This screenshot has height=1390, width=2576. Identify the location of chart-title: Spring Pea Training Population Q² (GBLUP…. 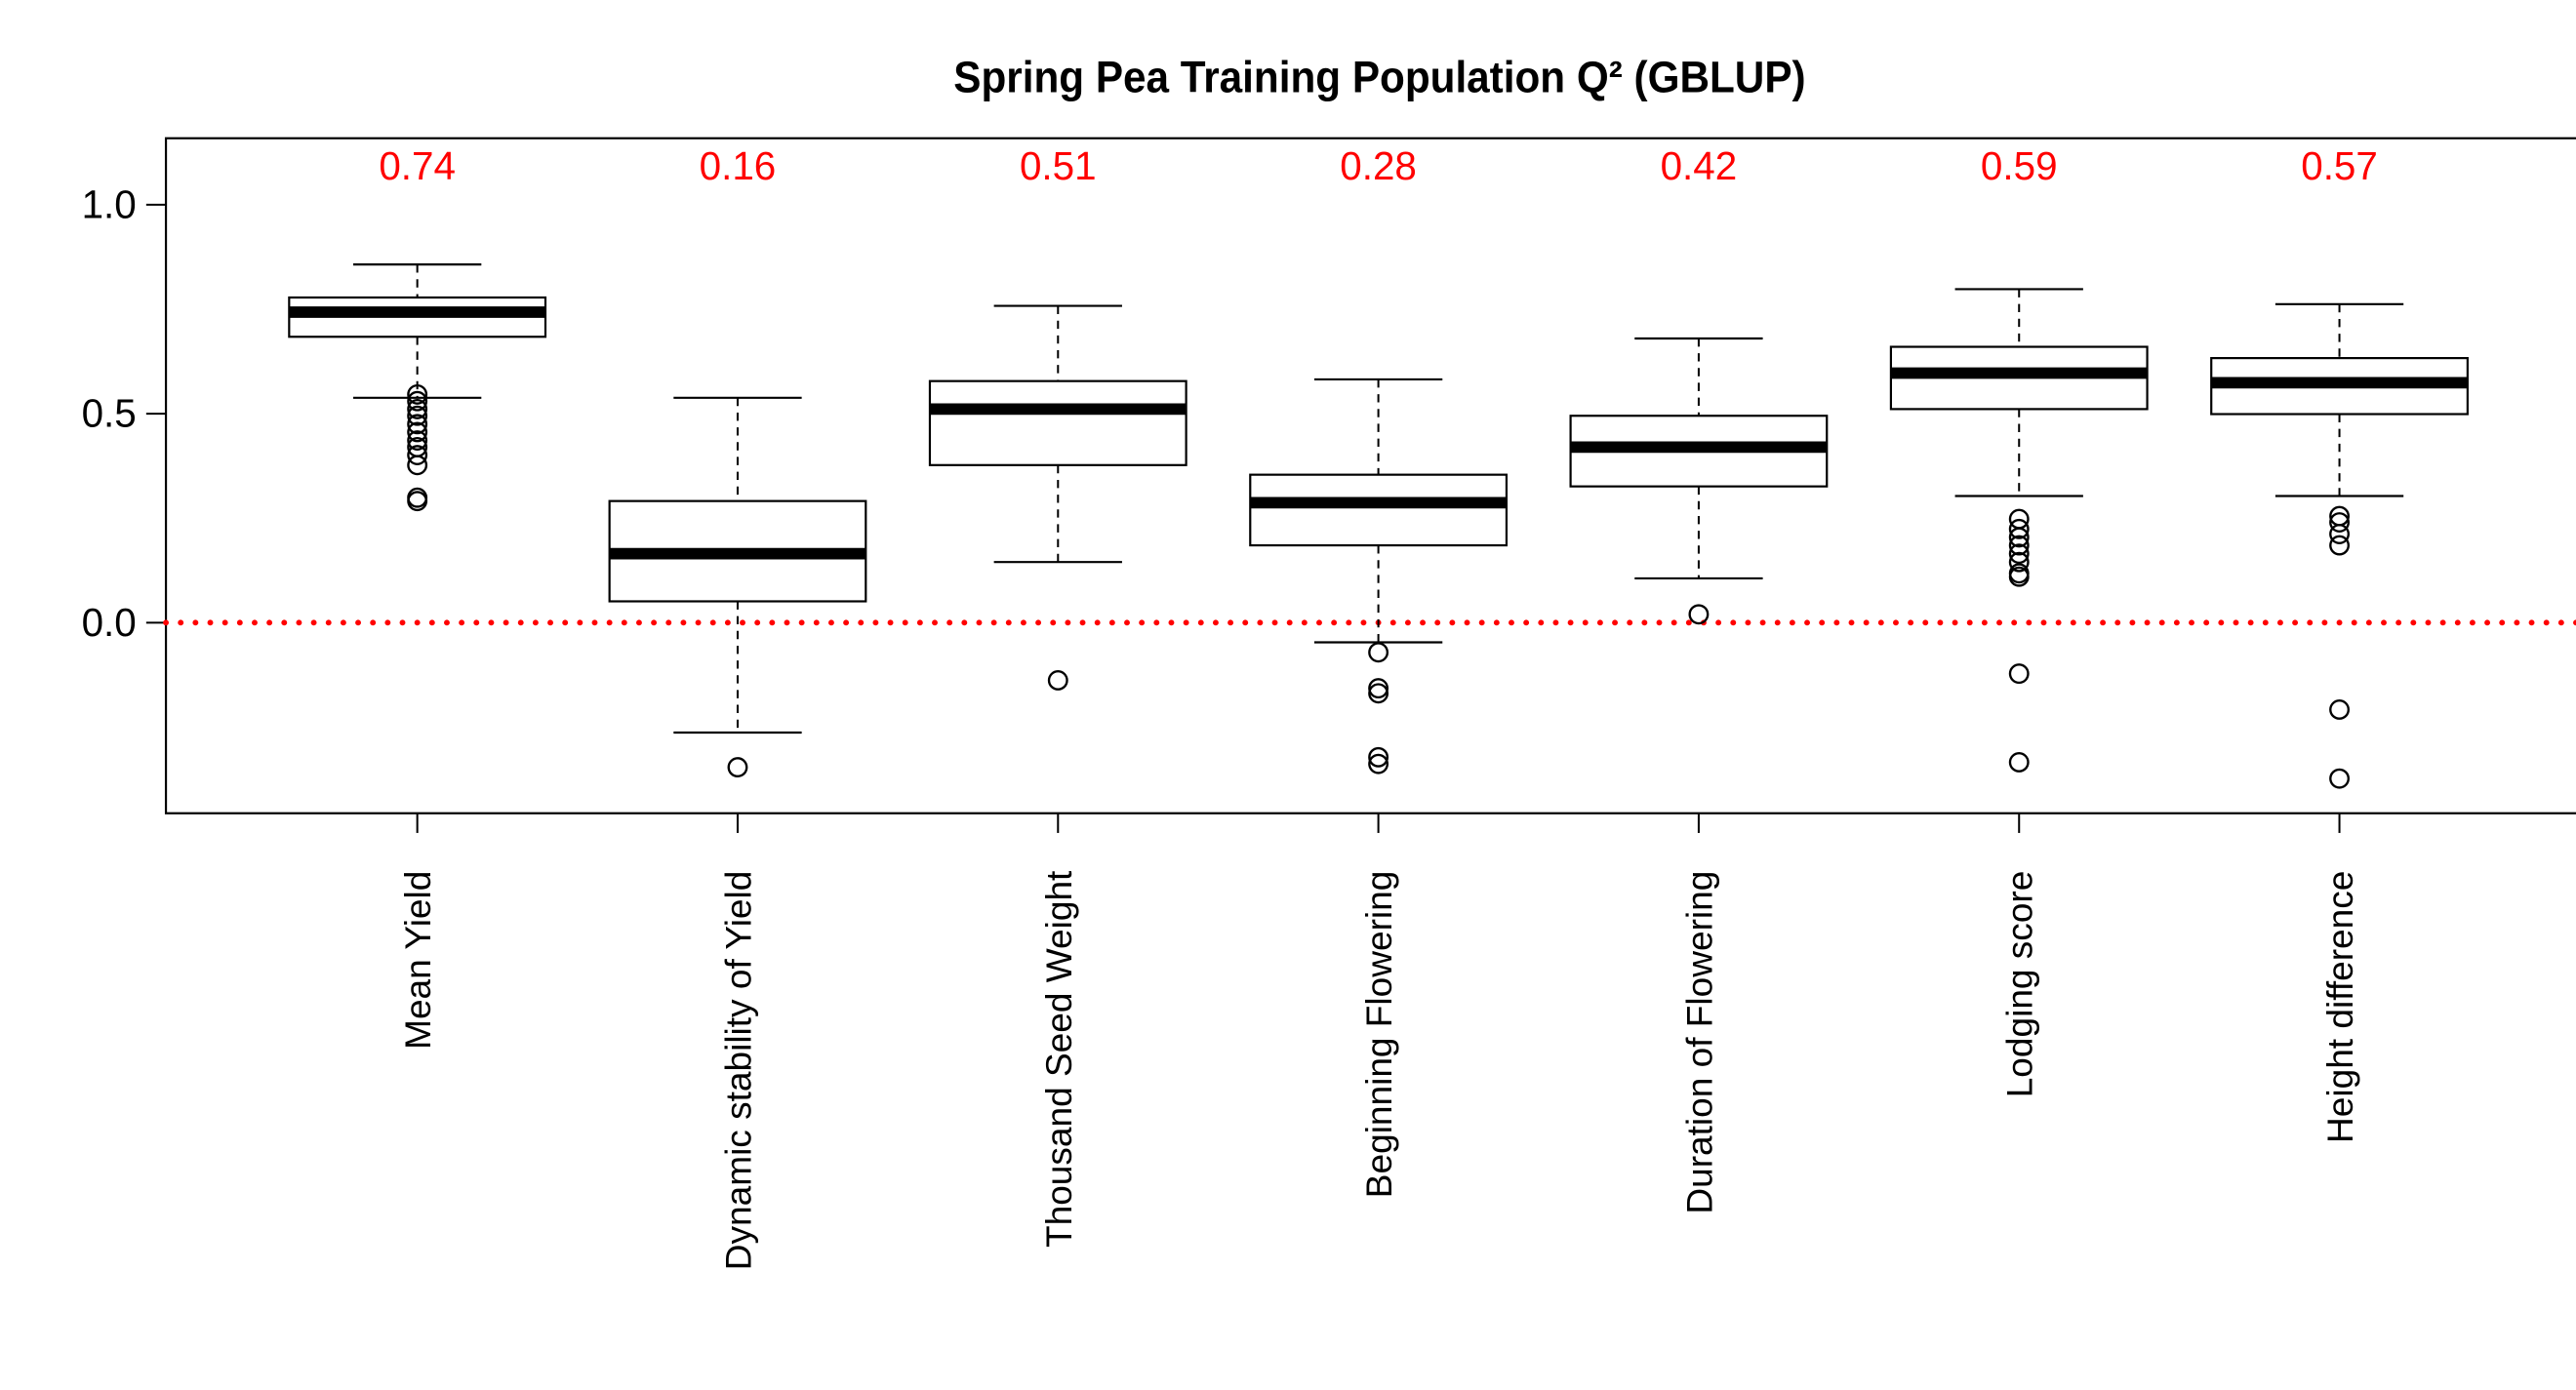
(1379, 78).